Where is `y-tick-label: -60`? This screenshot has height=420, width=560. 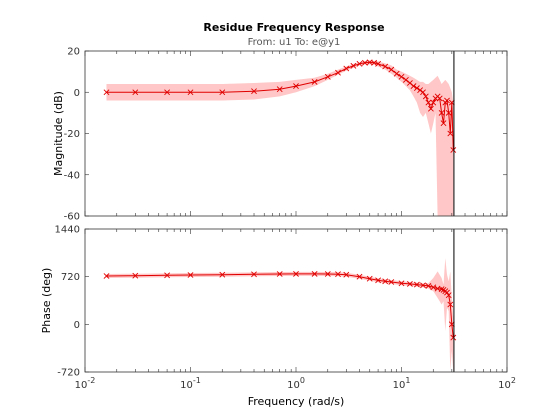 y-tick-label: -60 is located at coordinates (72, 217).